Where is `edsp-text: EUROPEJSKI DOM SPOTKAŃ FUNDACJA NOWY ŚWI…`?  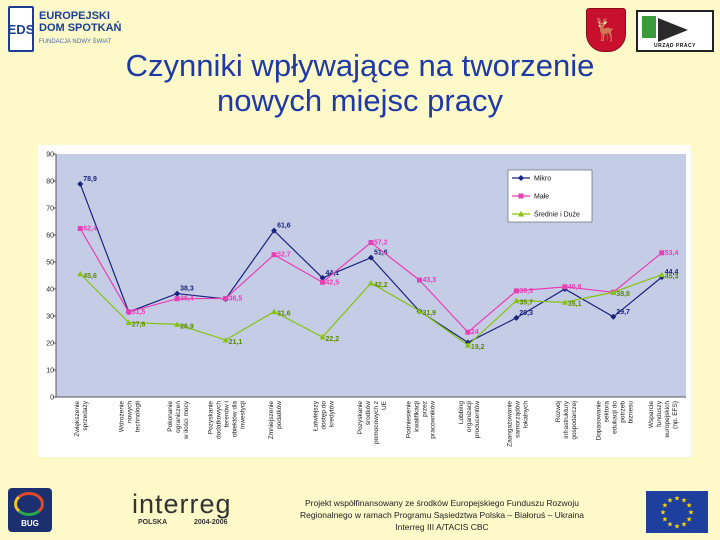
edsp-text: EUROPEJSKI DOM SPOTKAŃ FUNDACJA NOWY ŚWI… is located at coordinates (80, 29).